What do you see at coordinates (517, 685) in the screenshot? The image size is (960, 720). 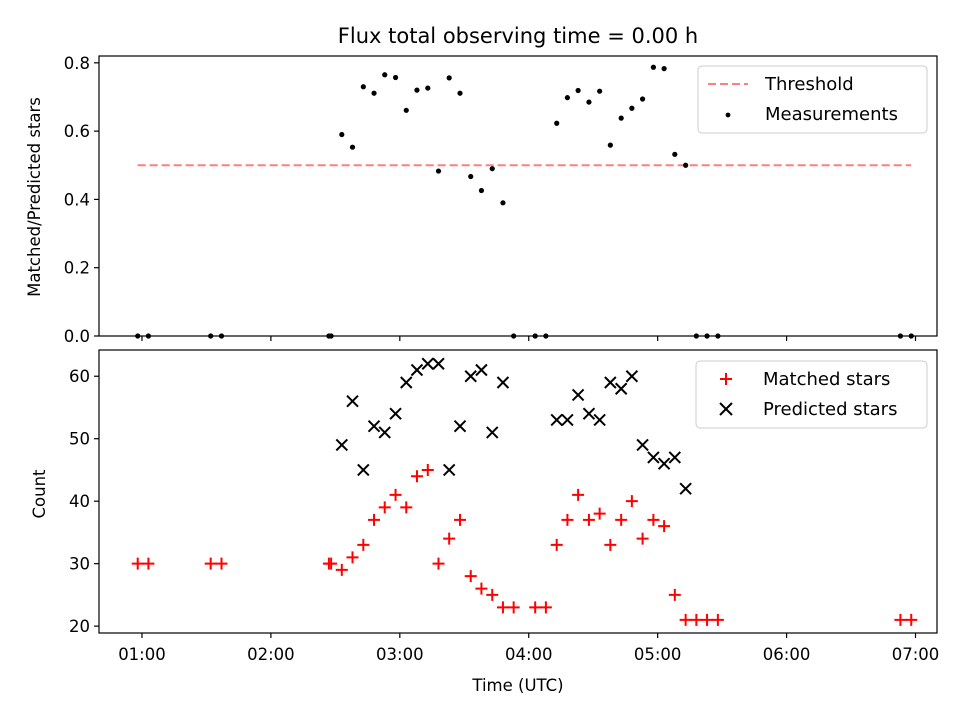 I see `bottom-x-axis-label: Time (UTC)` at bounding box center [517, 685].